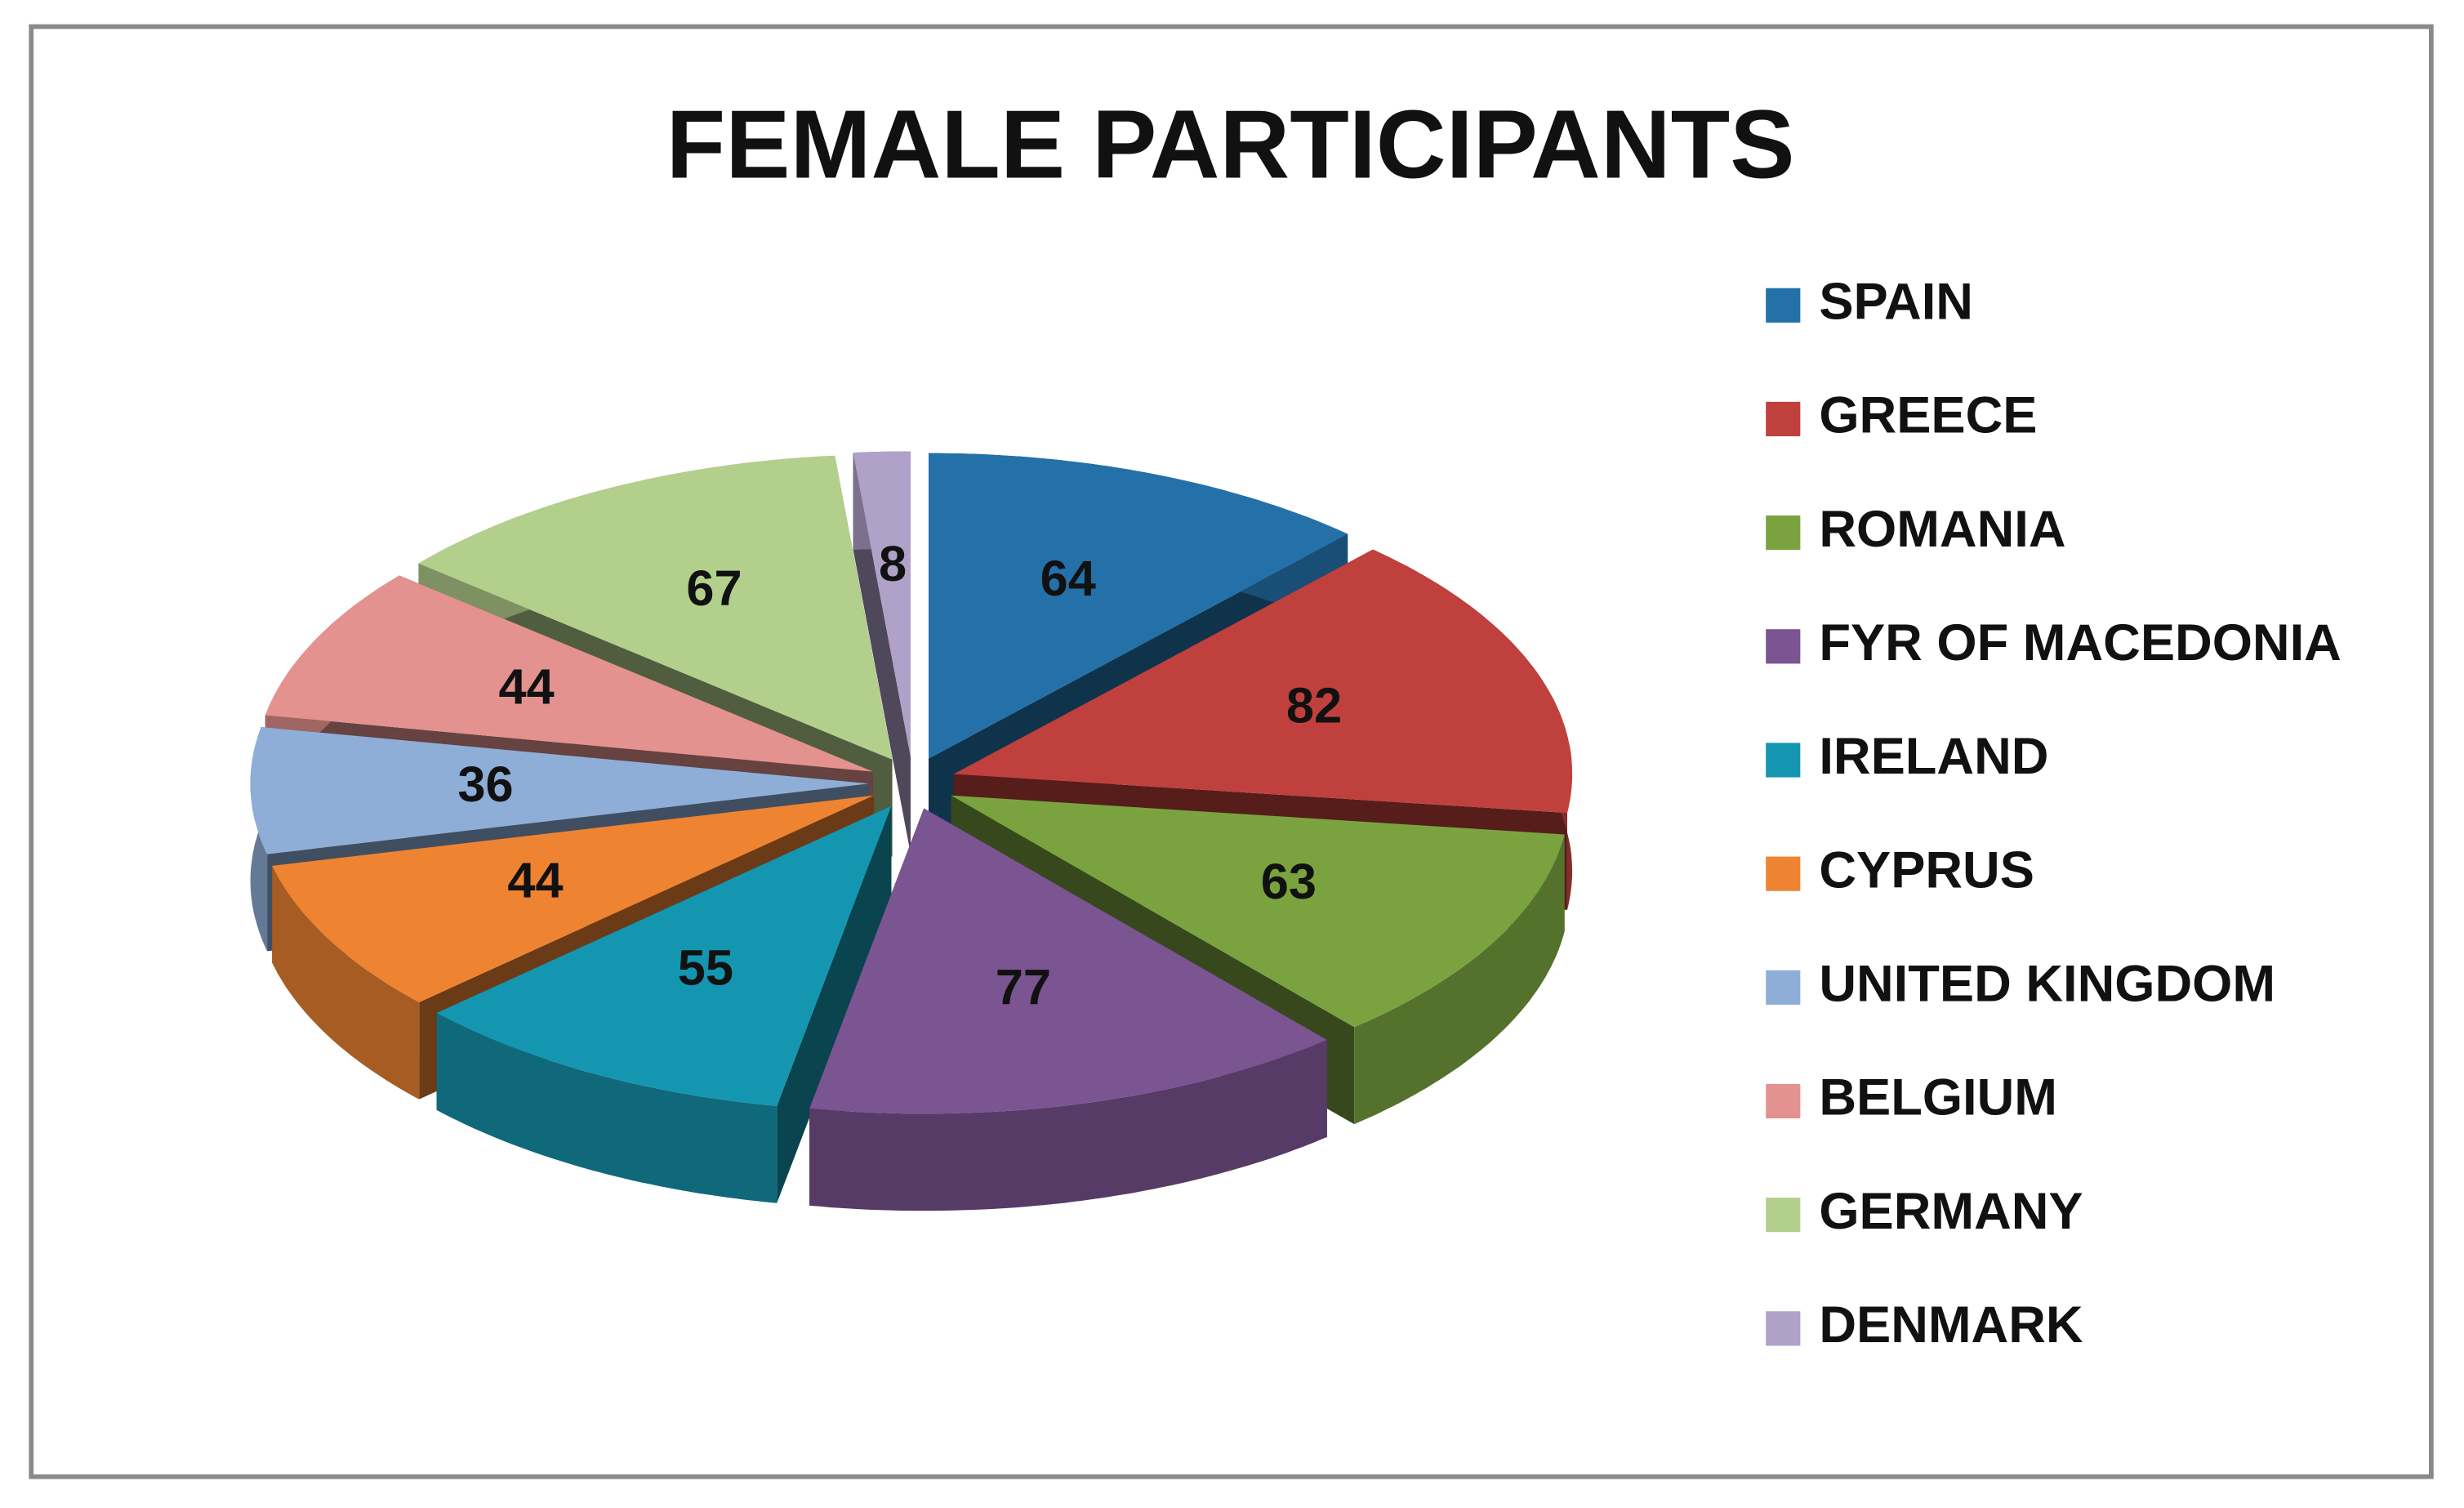 The width and height of the screenshot is (2464, 1508). I want to click on legend-label: BELGIUM, so click(1938, 1098).